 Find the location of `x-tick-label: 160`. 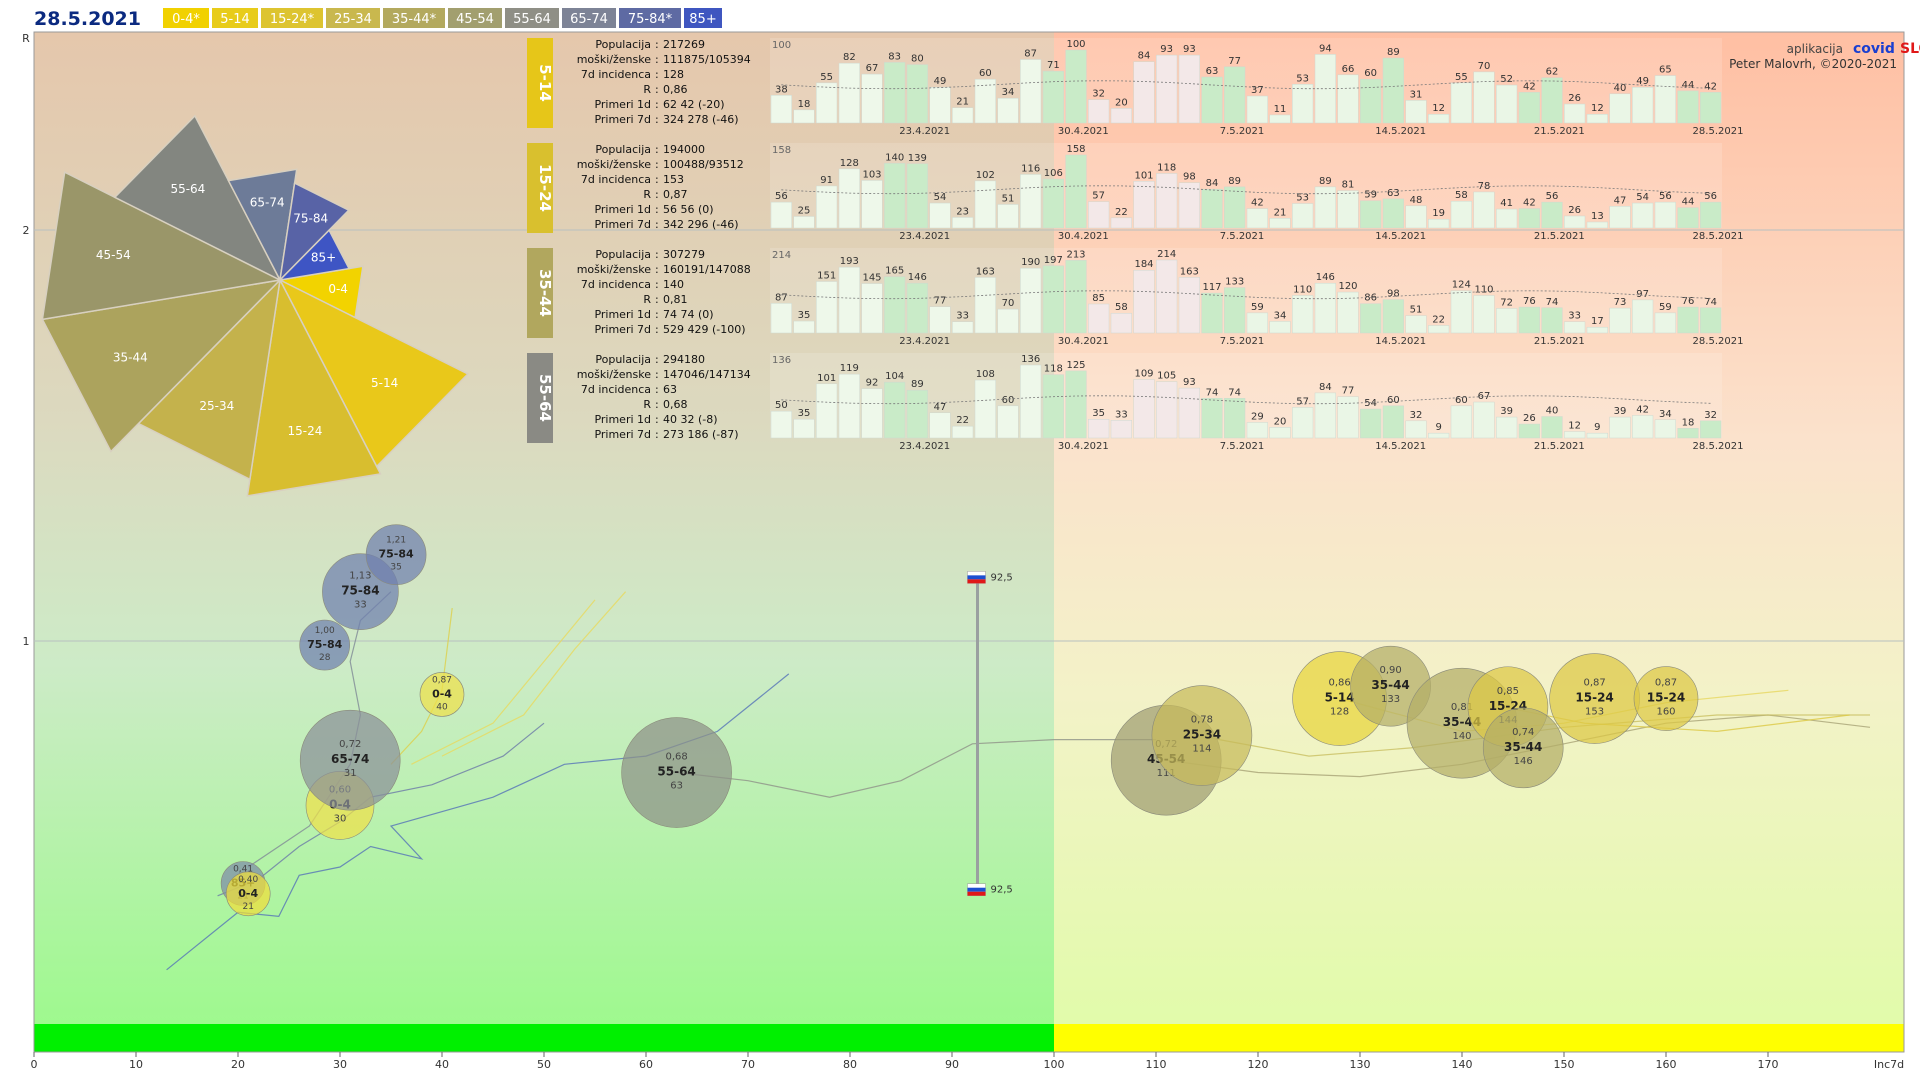

x-tick-label: 160 is located at coordinates (1666, 1064).